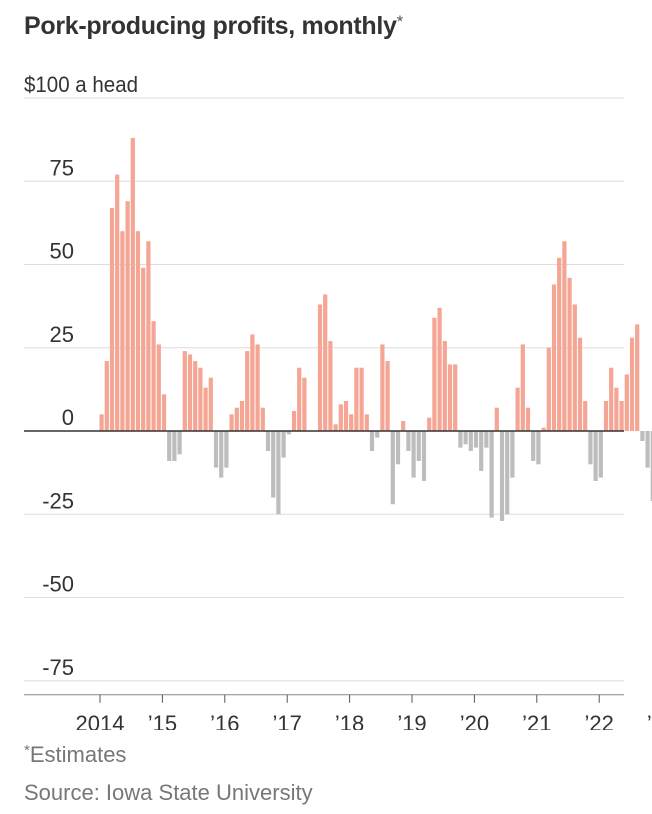  I want to click on x-tick-label: ’17, so click(287, 720).